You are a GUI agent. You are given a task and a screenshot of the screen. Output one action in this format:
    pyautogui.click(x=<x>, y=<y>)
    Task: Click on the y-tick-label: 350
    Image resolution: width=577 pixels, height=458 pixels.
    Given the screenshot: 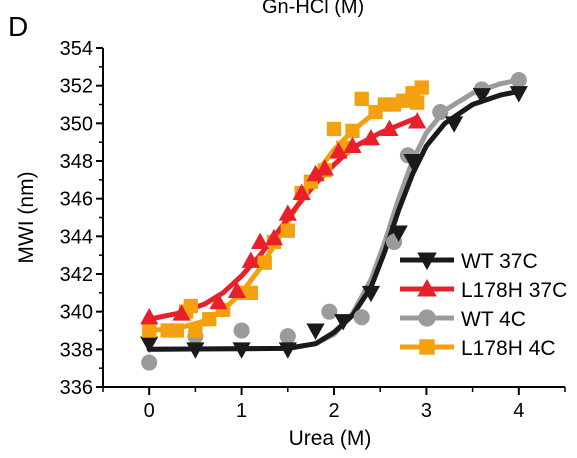 What is the action you would take?
    pyautogui.click(x=76, y=124)
    